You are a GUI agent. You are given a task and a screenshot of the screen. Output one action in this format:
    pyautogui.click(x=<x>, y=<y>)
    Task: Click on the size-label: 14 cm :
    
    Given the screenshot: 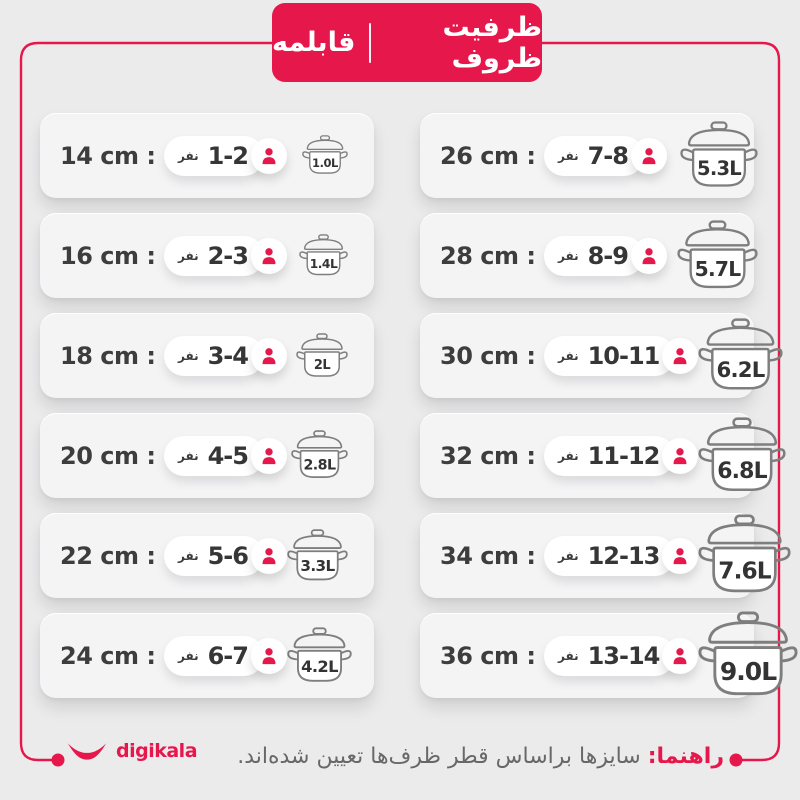 What is the action you would take?
    pyautogui.click(x=108, y=155)
    